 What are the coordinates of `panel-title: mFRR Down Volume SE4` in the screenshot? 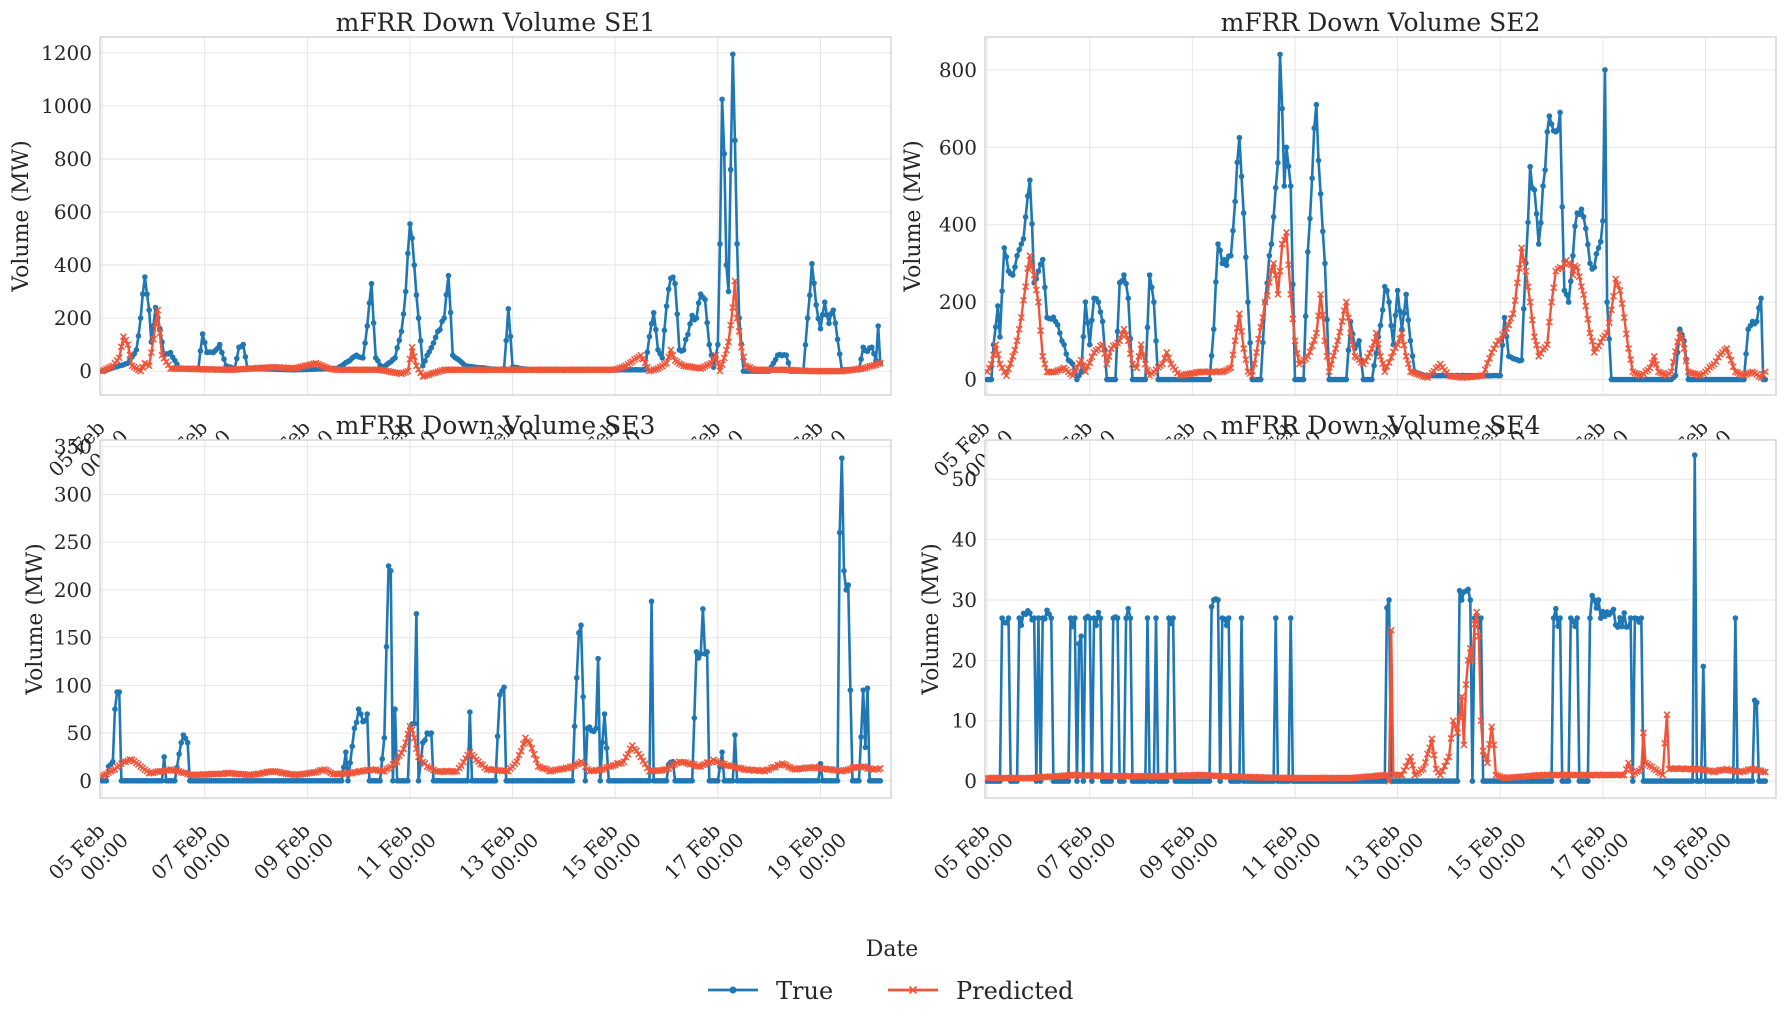 It's located at (1381, 425).